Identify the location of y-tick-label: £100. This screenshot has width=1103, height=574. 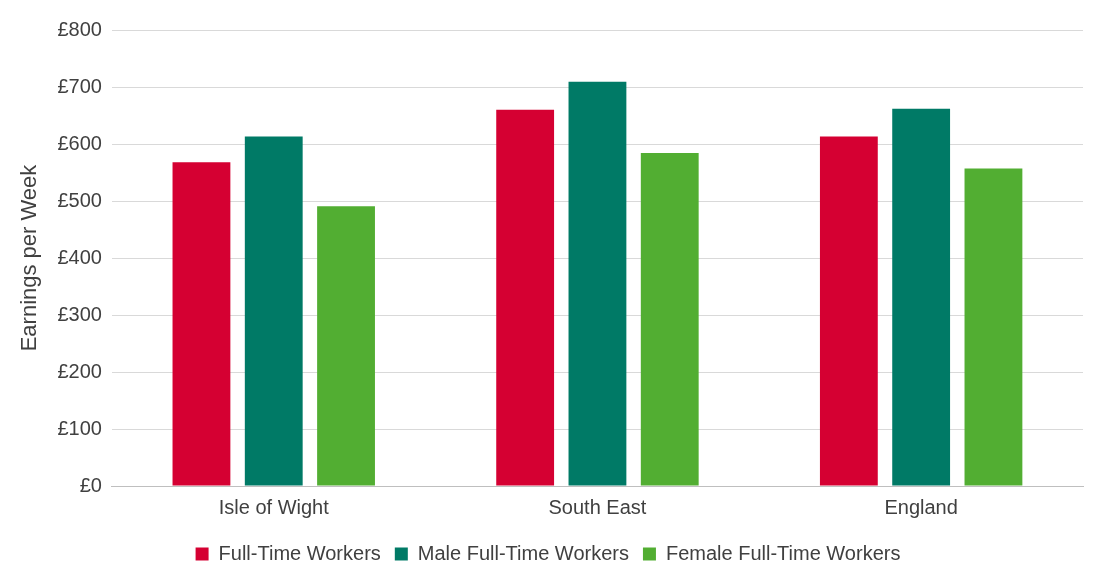
(79, 427).